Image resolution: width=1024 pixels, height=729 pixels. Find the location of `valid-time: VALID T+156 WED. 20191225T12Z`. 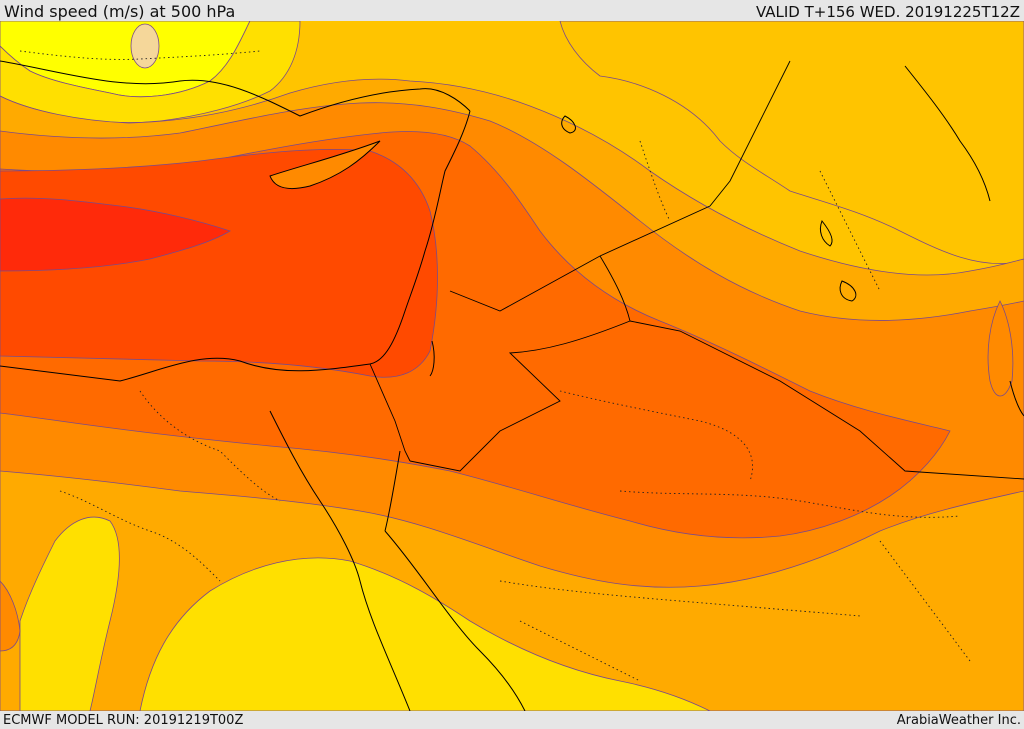

valid-time: VALID T+156 WED. 20191225T12Z is located at coordinates (888, 12).